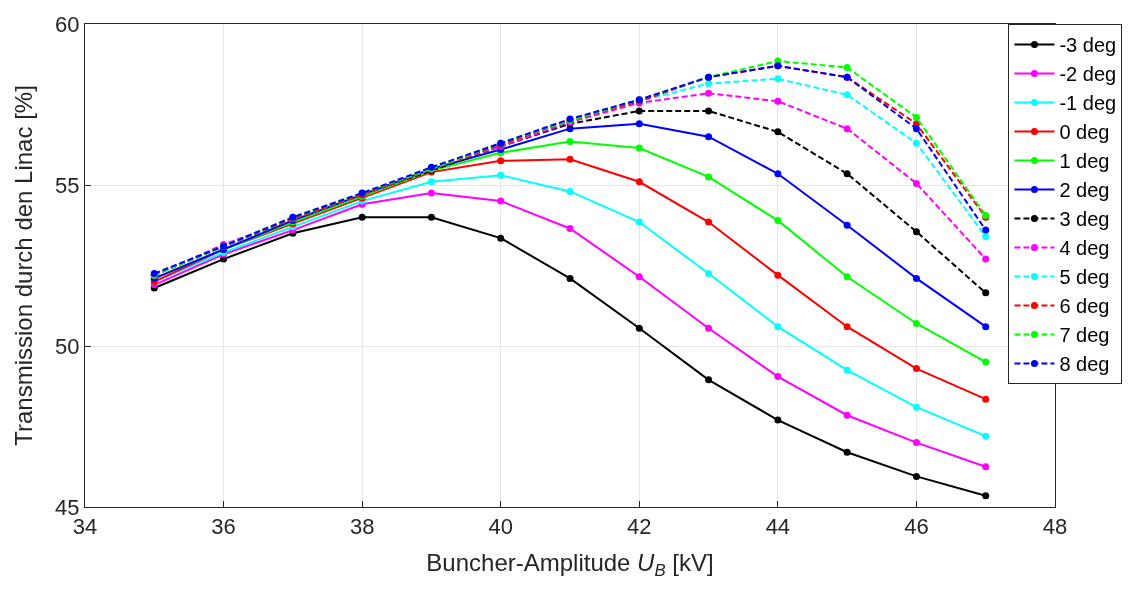 This screenshot has width=1134, height=599. Describe the element at coordinates (1084, 335) in the screenshot. I see `legend-label: 7 deg` at that location.